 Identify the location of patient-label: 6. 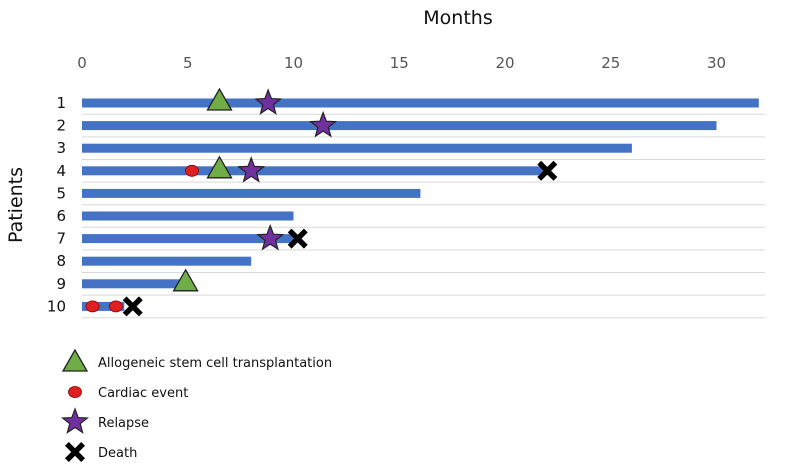
(61, 216).